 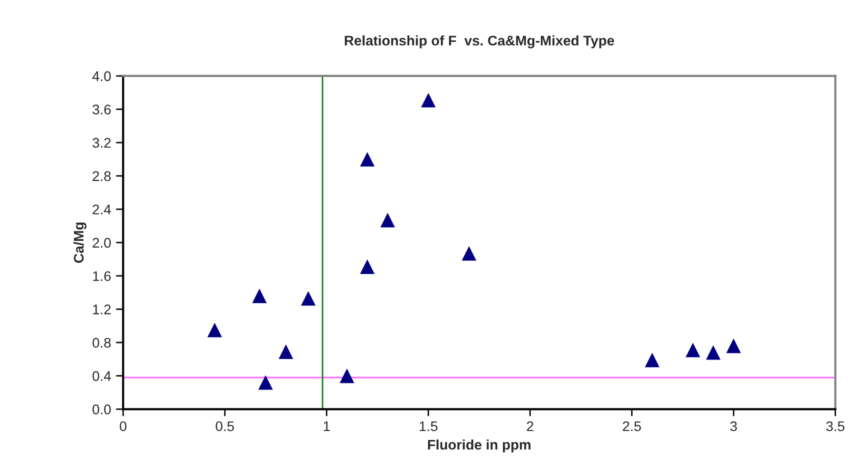 I want to click on chart-title: Relationship of F vs. Ca&Mg-Mixed Type, so click(x=479, y=41).